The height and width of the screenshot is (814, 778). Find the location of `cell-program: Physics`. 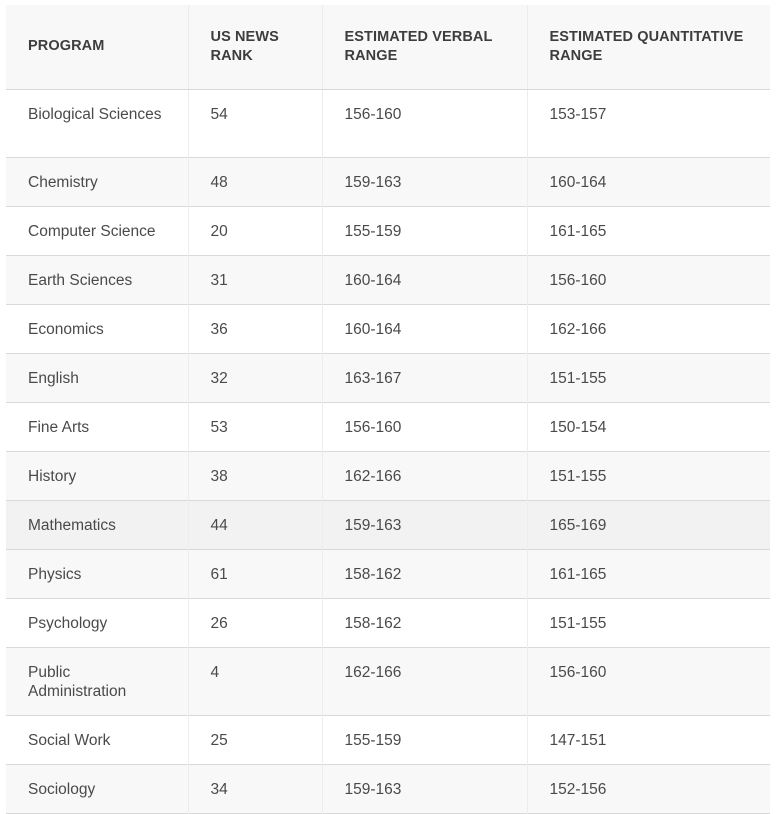

cell-program: Physics is located at coordinates (55, 574).